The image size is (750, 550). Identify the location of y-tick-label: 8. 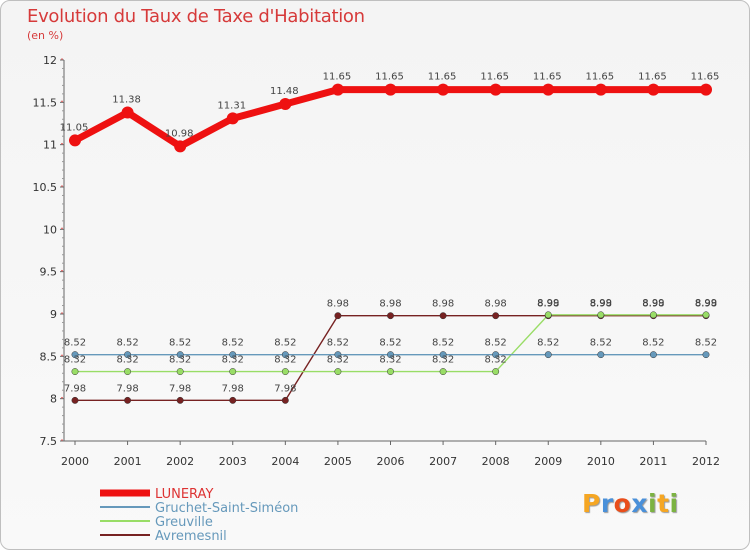
(53, 399).